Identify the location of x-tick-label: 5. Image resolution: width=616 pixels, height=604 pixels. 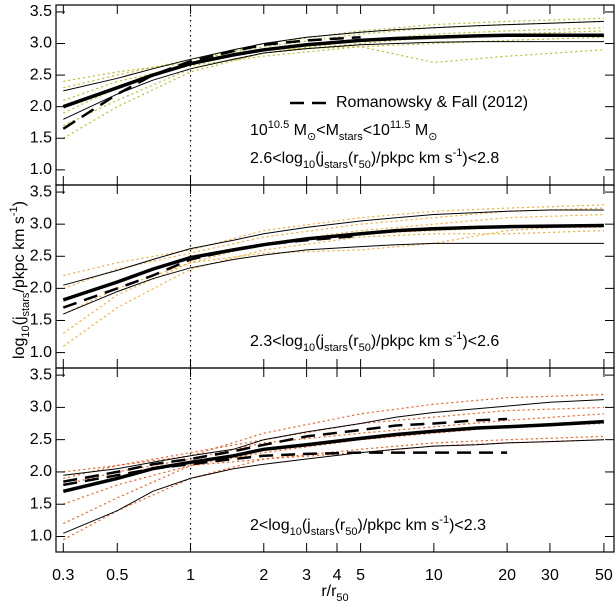
(360, 575).